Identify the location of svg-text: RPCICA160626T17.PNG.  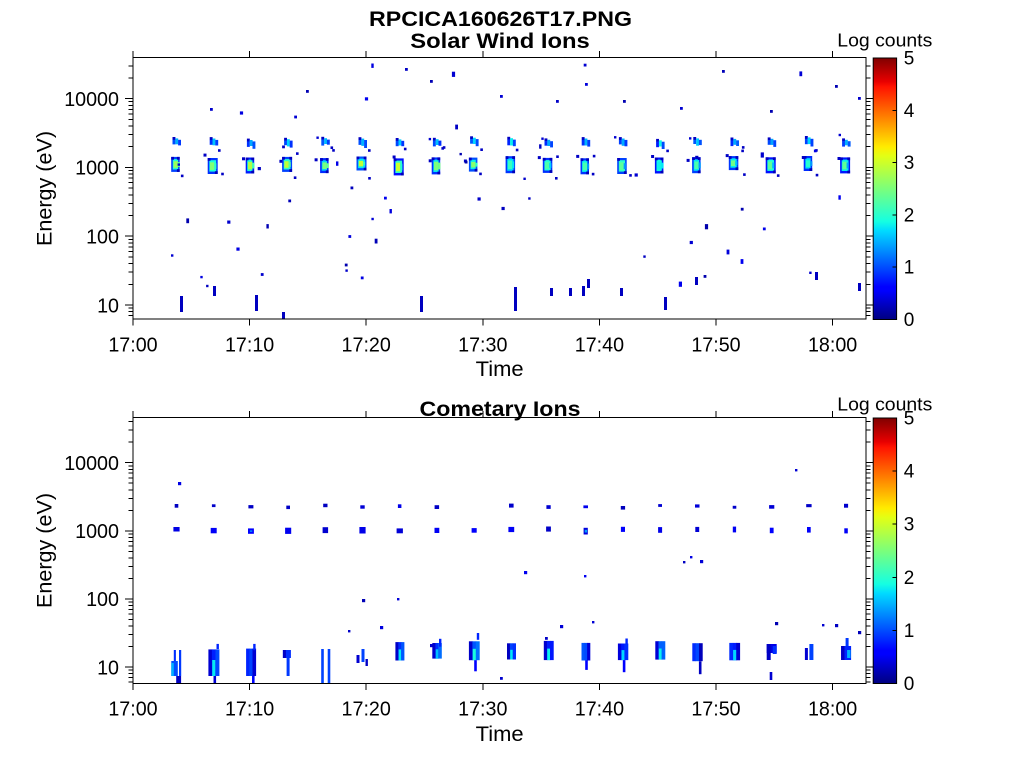
(500, 19).